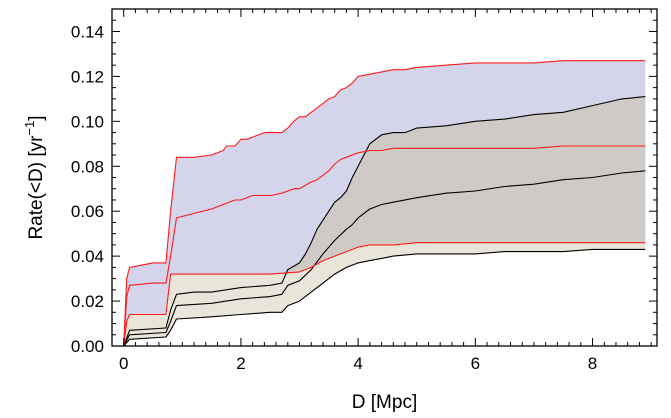 This screenshot has width=671, height=418. Describe the element at coordinates (87, 166) in the screenshot. I see `y-tick-label: 0.08` at that location.